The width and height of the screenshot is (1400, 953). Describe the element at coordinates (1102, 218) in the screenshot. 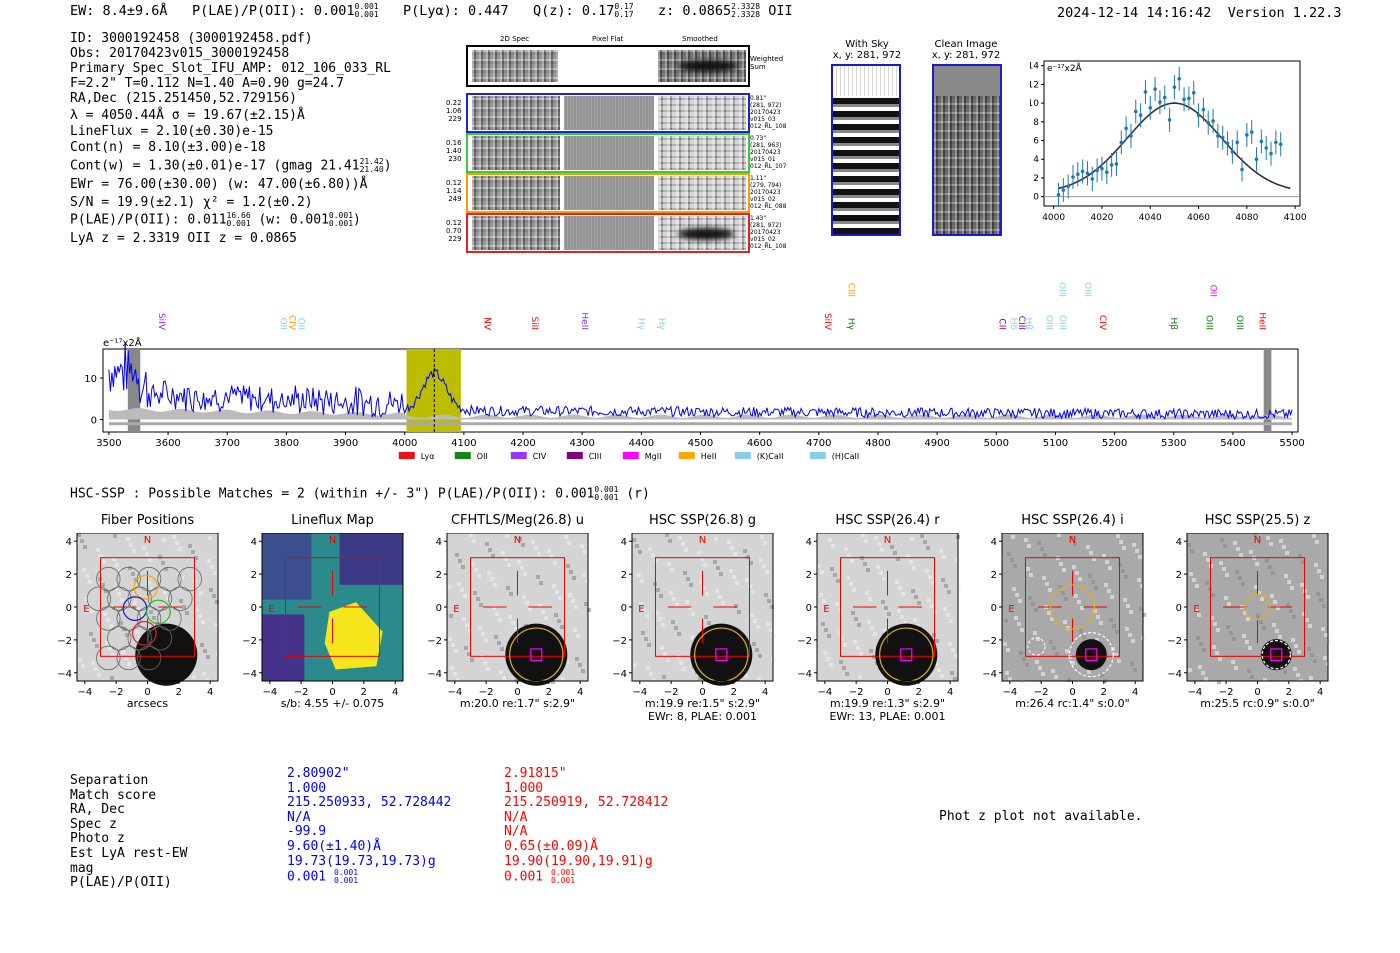

I see `zoom-xtick-label: 4020` at that location.